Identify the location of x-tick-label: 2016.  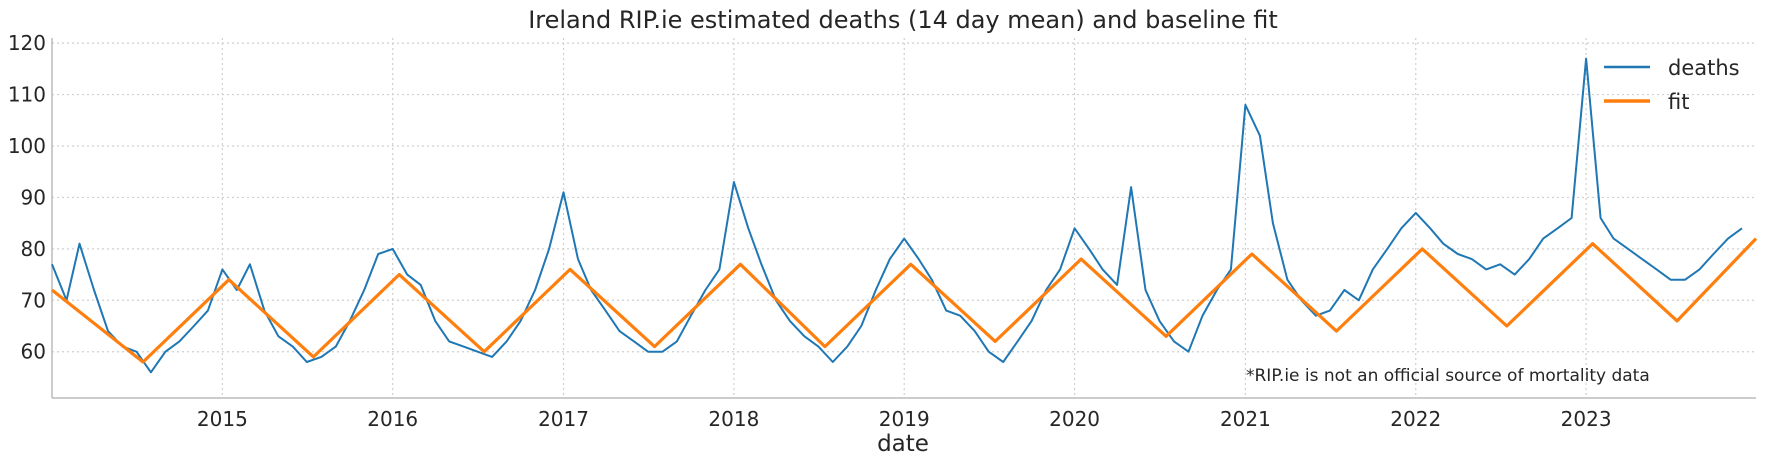
(392, 419).